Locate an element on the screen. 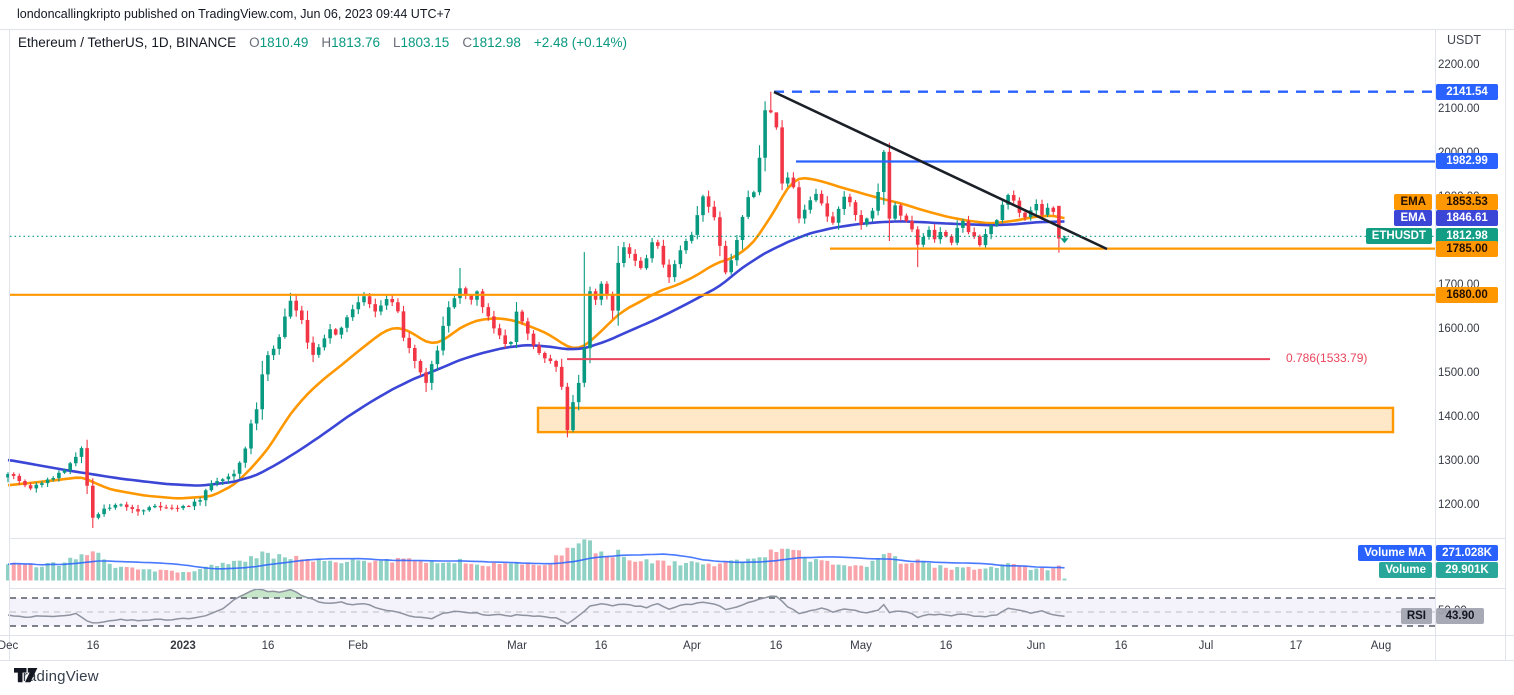  symbol-title: Ethereum / TetherUS, 1D, BINANCE is located at coordinates (127, 42).